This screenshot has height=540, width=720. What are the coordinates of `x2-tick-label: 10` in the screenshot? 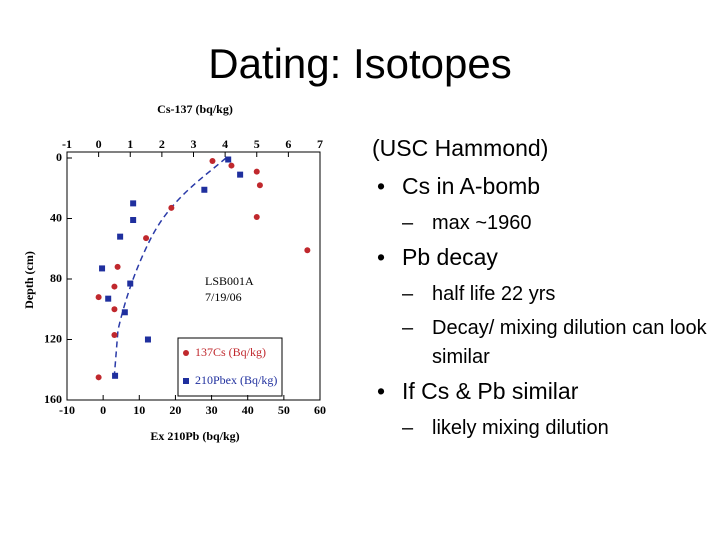 It's located at (139, 410).